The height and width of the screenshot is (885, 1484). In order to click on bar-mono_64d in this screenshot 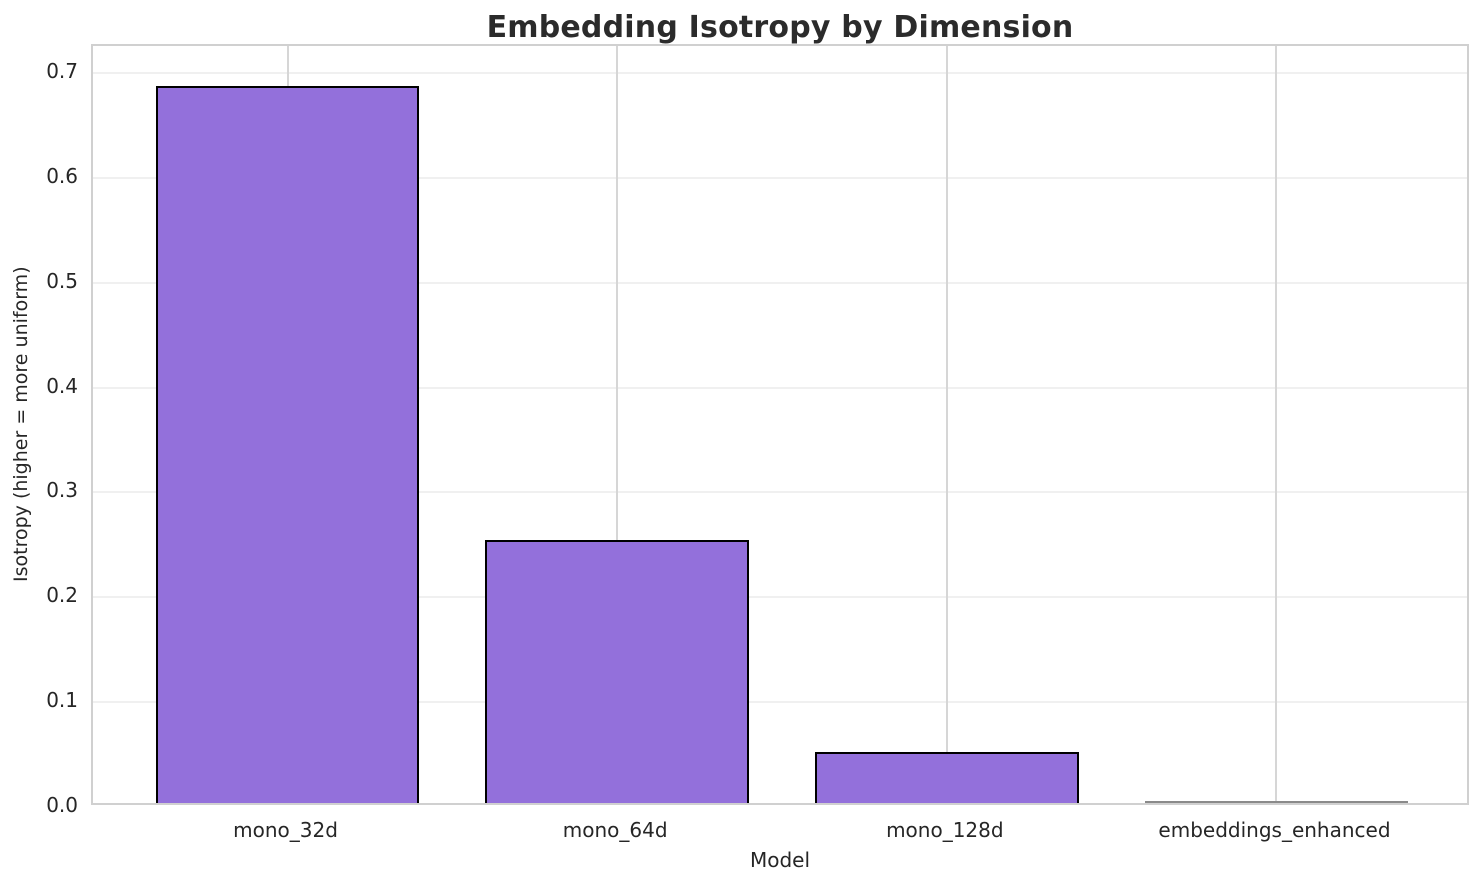, I will do `click(617, 671)`.